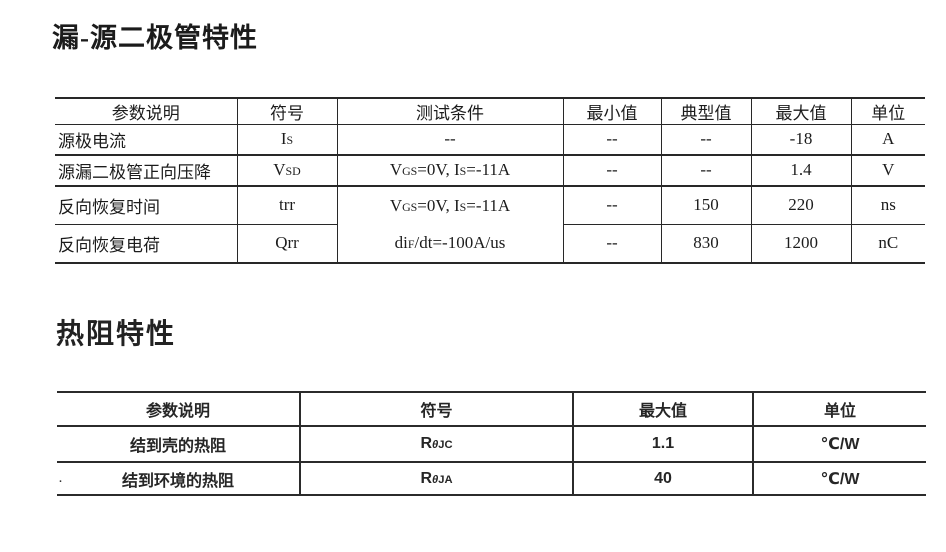 The height and width of the screenshot is (552, 946). Describe the element at coordinates (449, 170) in the screenshot. I see `cell-condition: VGS=0V, IS=-11A` at that location.